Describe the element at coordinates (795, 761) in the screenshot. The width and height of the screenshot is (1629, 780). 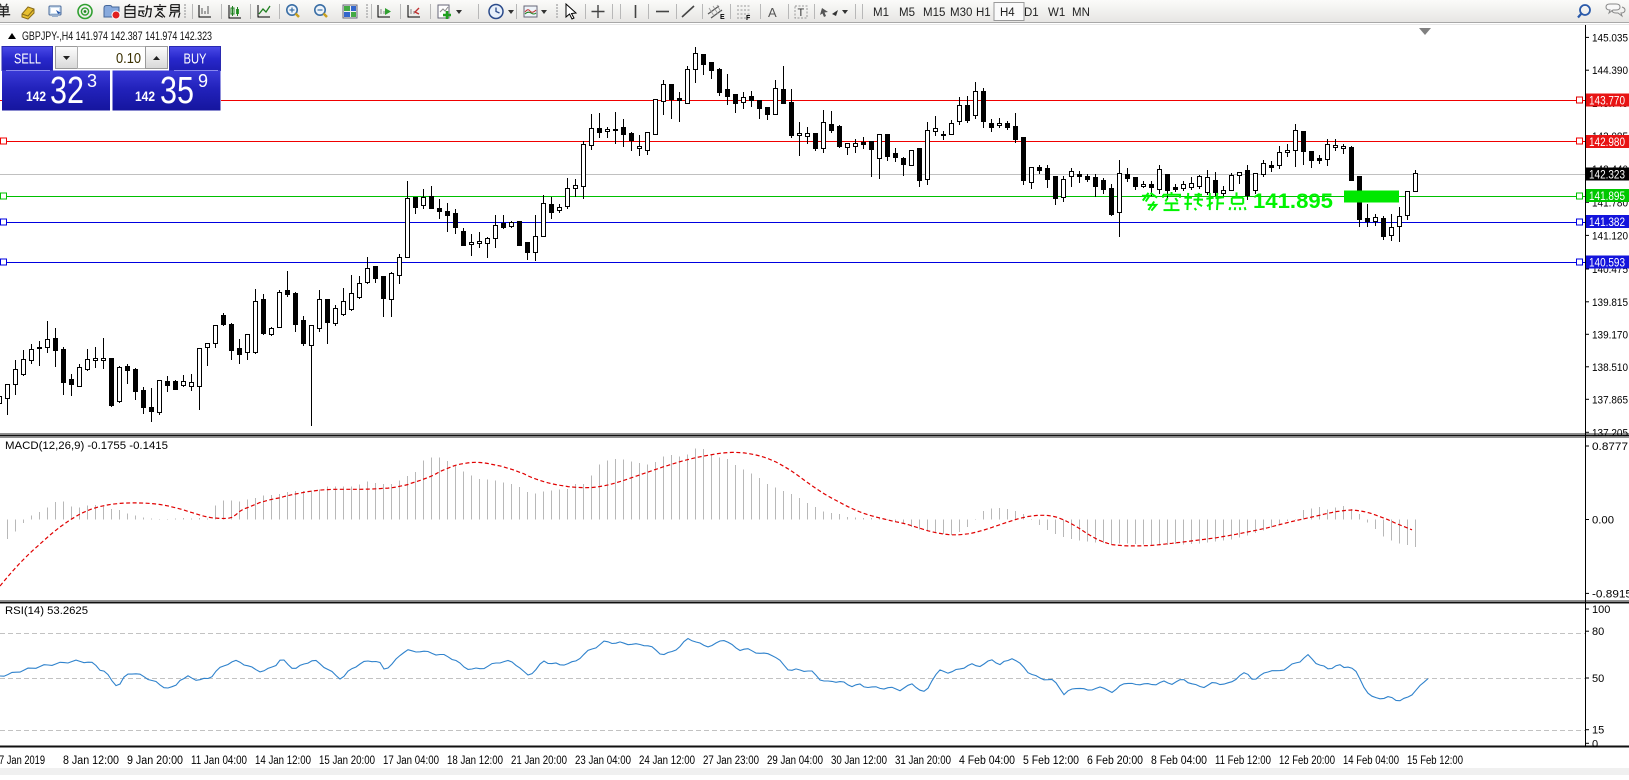
I see `svg-text: 29 Jan 04:00` at that location.